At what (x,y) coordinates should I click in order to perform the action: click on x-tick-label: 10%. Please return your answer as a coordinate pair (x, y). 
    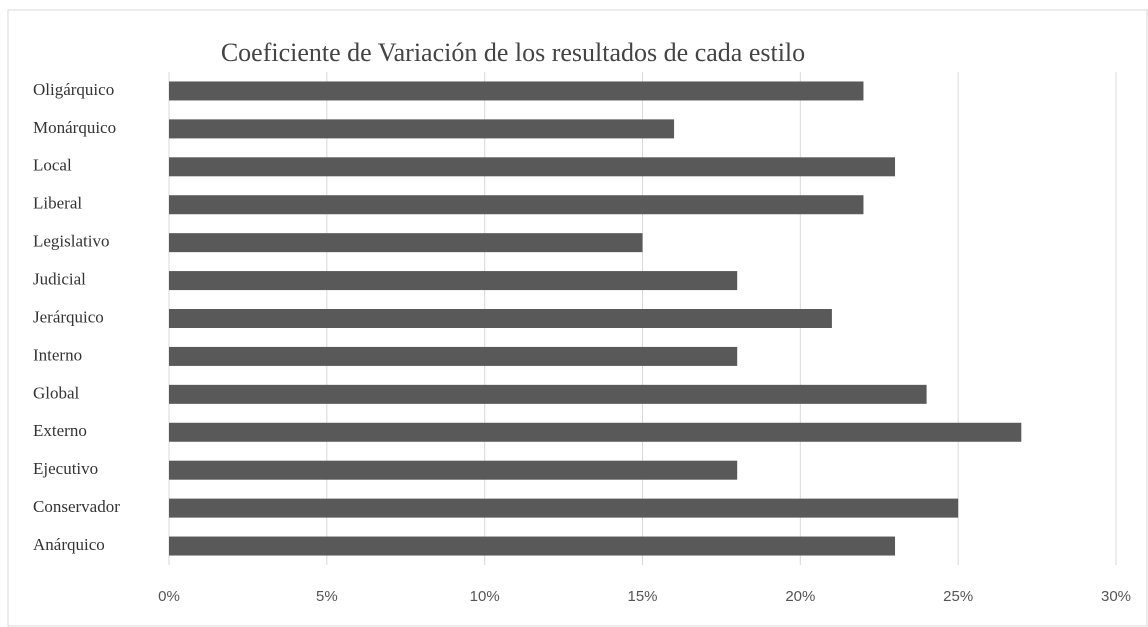
    Looking at the image, I should click on (485, 596).